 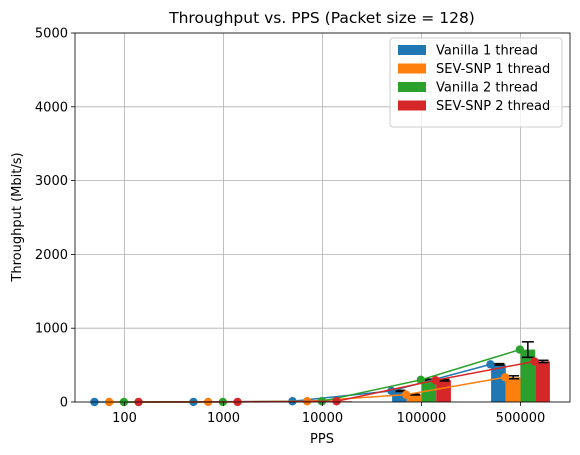 I want to click on y-tick-label: 1000, so click(x=51, y=329).